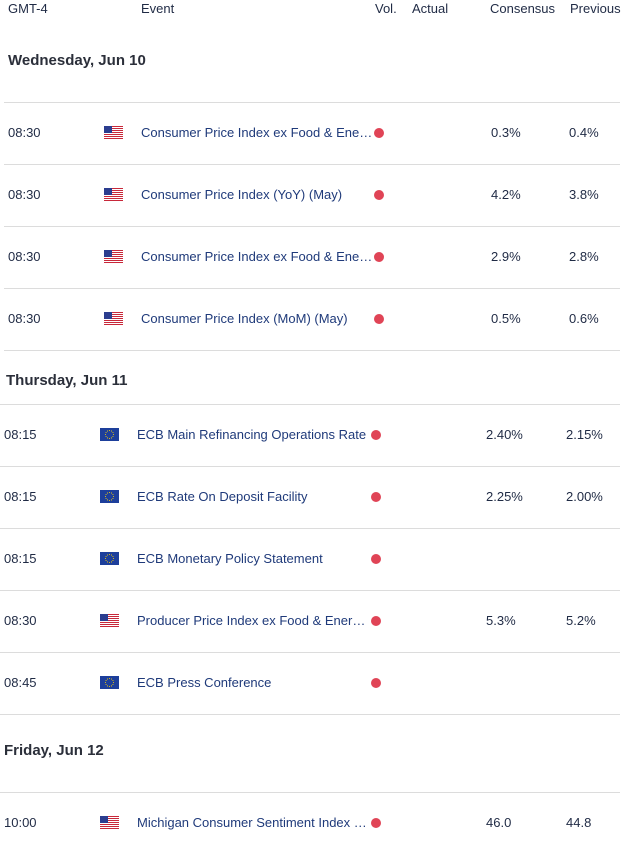 Image resolution: width=624 pixels, height=854 pixels. Describe the element at coordinates (253, 822) in the screenshot. I see `event-name-link: Michigan Consumer Sentiment Index (Jun)` at that location.